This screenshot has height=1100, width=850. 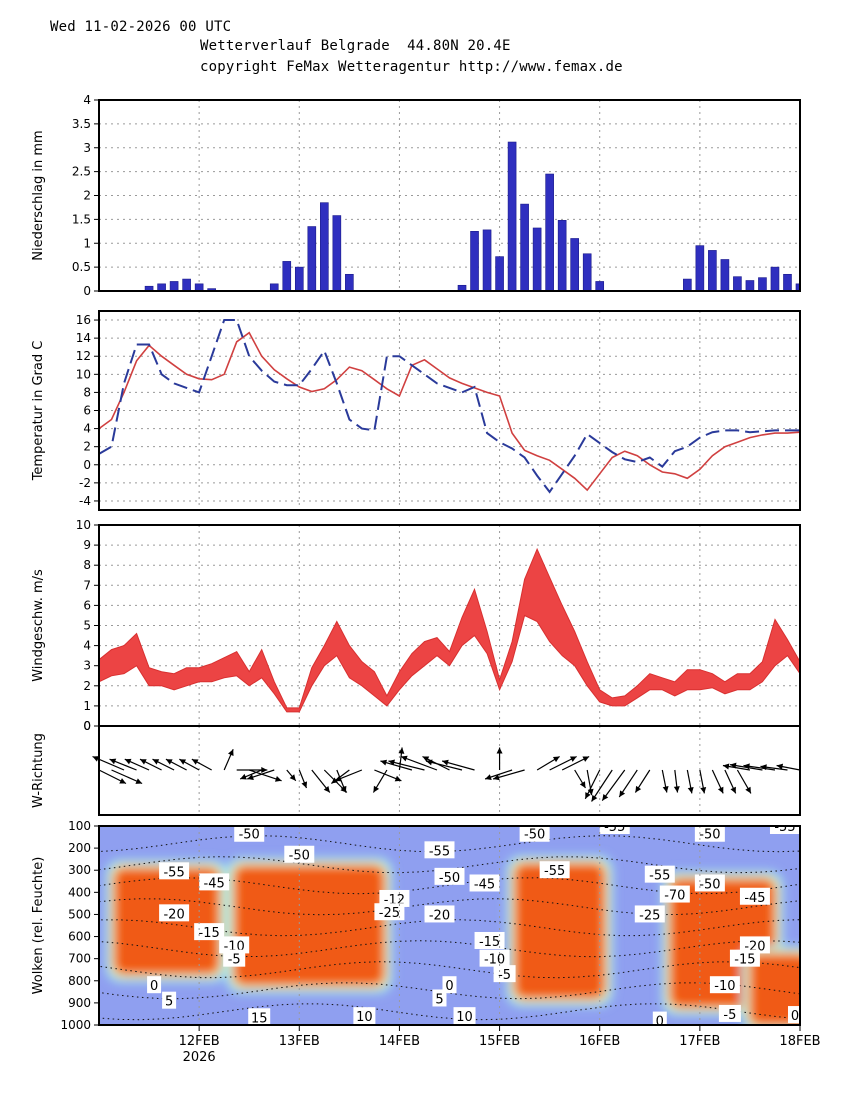 What do you see at coordinates (141, 27) in the screenshot?
I see `header-date: Wed 11-02-2026 00 UTC` at bounding box center [141, 27].